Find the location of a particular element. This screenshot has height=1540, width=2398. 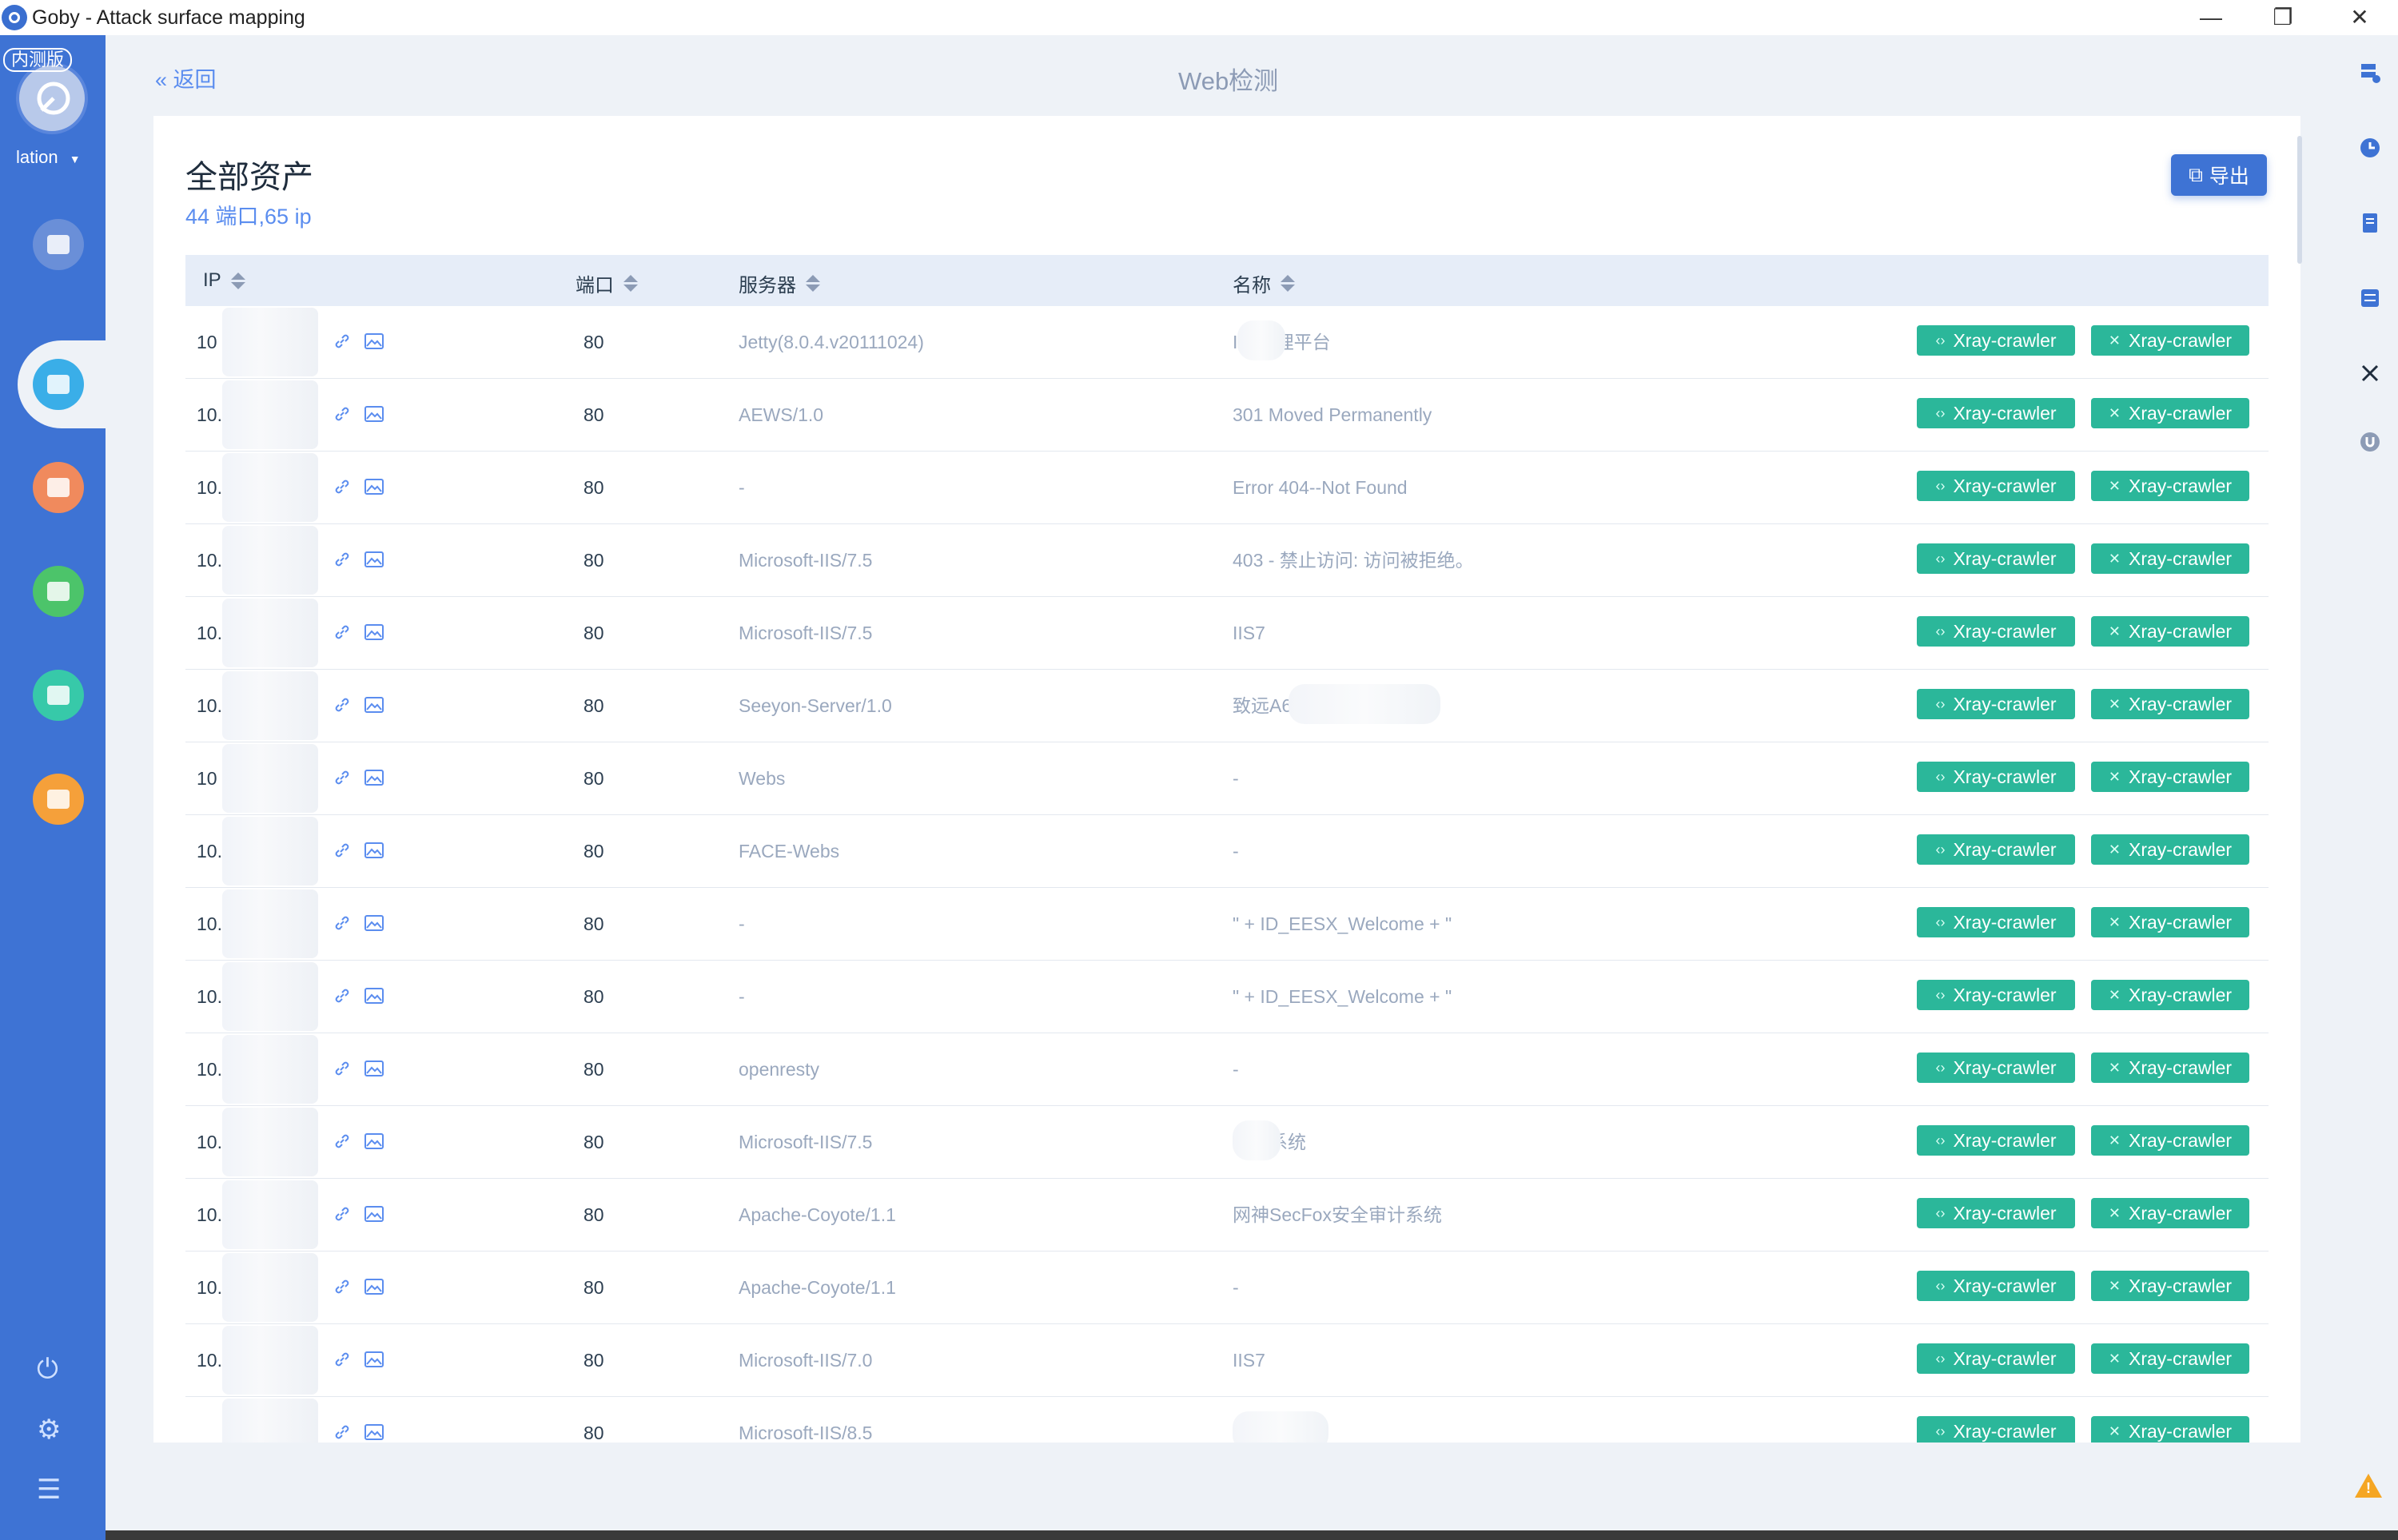

column-ip: IP is located at coordinates (224, 280).